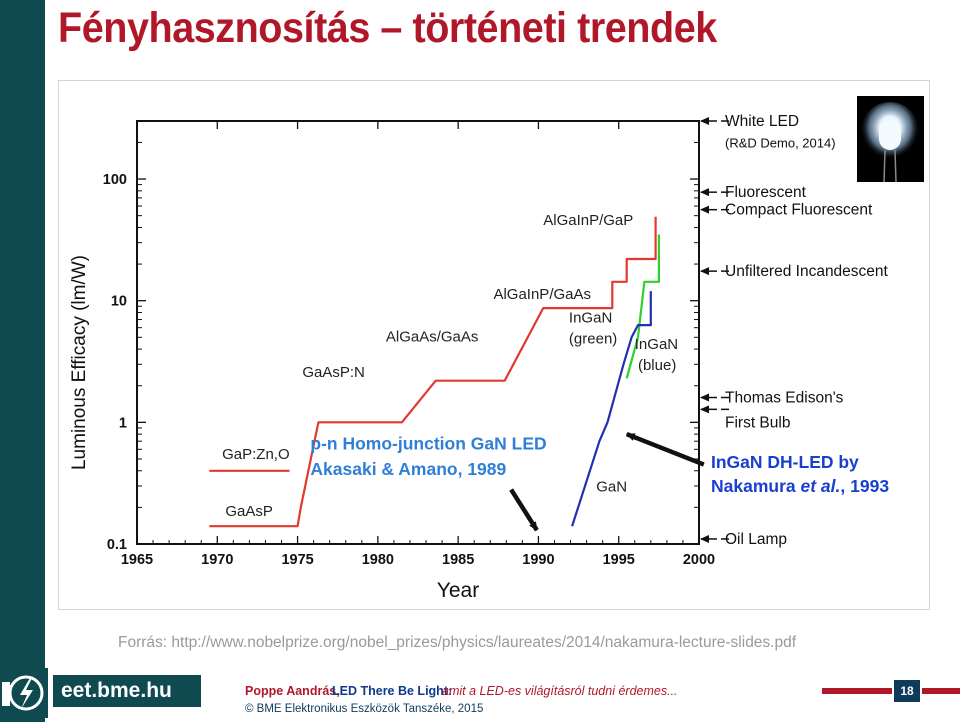 The image size is (960, 723). What do you see at coordinates (432, 337) in the screenshot?
I see `annotation-label: AlGaAs/GaAs` at bounding box center [432, 337].